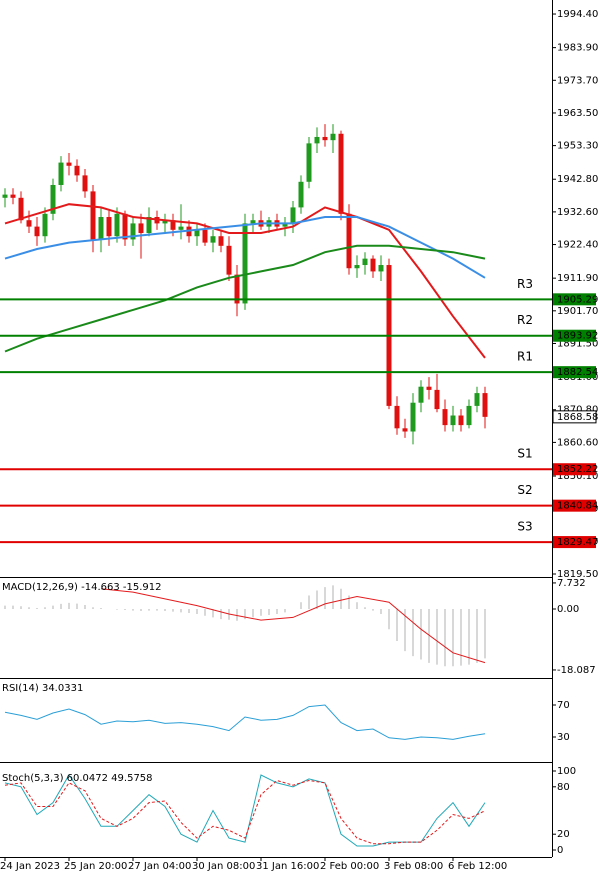 This screenshot has height=881, width=600. What do you see at coordinates (82, 587) in the screenshot?
I see `indicator-title: MACD(12,26,9) -14.663 -15.912` at bounding box center [82, 587].